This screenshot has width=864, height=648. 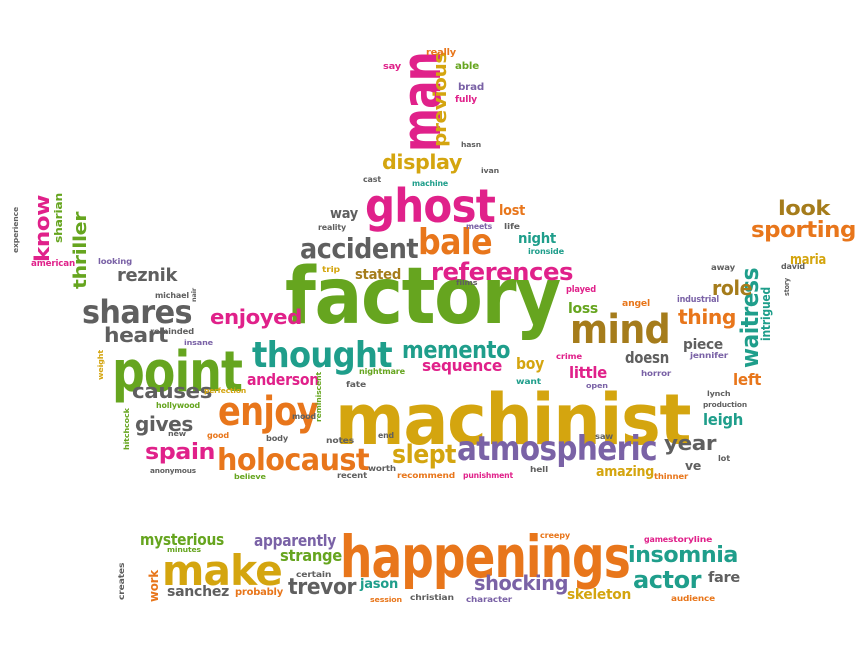 What do you see at coordinates (352, 475) in the screenshot?
I see `word-recent: recent` at bounding box center [352, 475].